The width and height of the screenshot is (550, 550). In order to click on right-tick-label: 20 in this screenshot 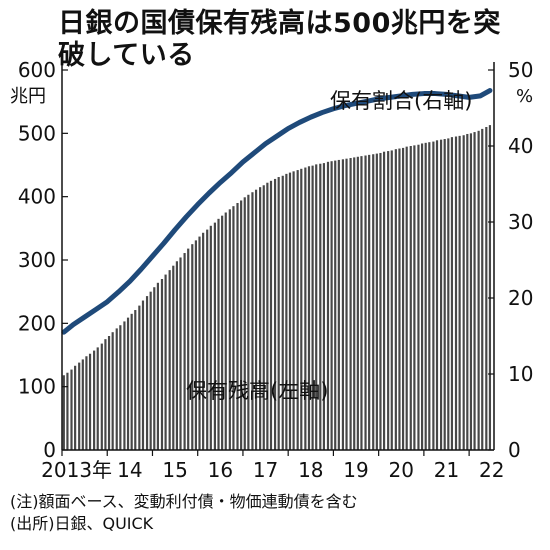, I will do `click(520, 298)`.